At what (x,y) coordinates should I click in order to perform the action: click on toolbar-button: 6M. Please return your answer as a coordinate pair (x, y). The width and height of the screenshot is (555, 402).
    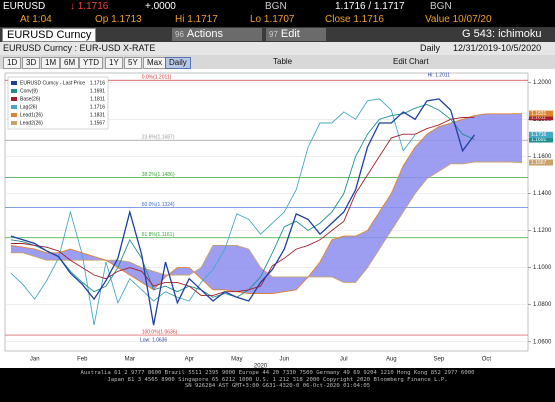
    Looking at the image, I should click on (70, 63).